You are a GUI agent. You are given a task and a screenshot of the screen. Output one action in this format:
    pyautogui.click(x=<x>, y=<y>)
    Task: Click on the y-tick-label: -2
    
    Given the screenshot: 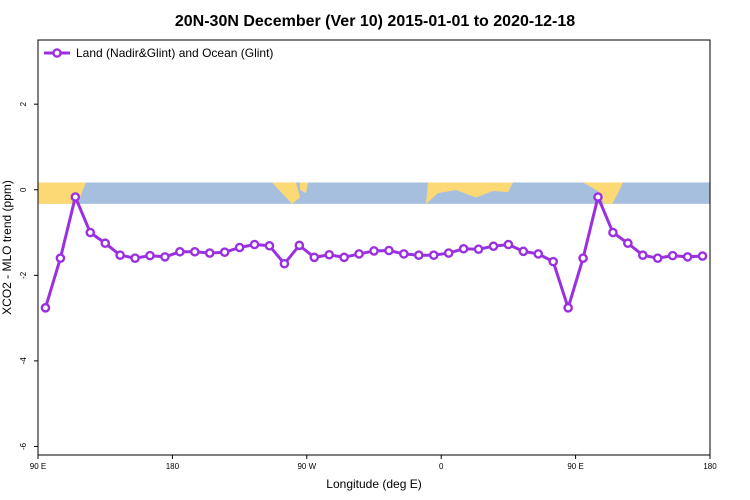 What is the action you would take?
    pyautogui.click(x=23, y=275)
    